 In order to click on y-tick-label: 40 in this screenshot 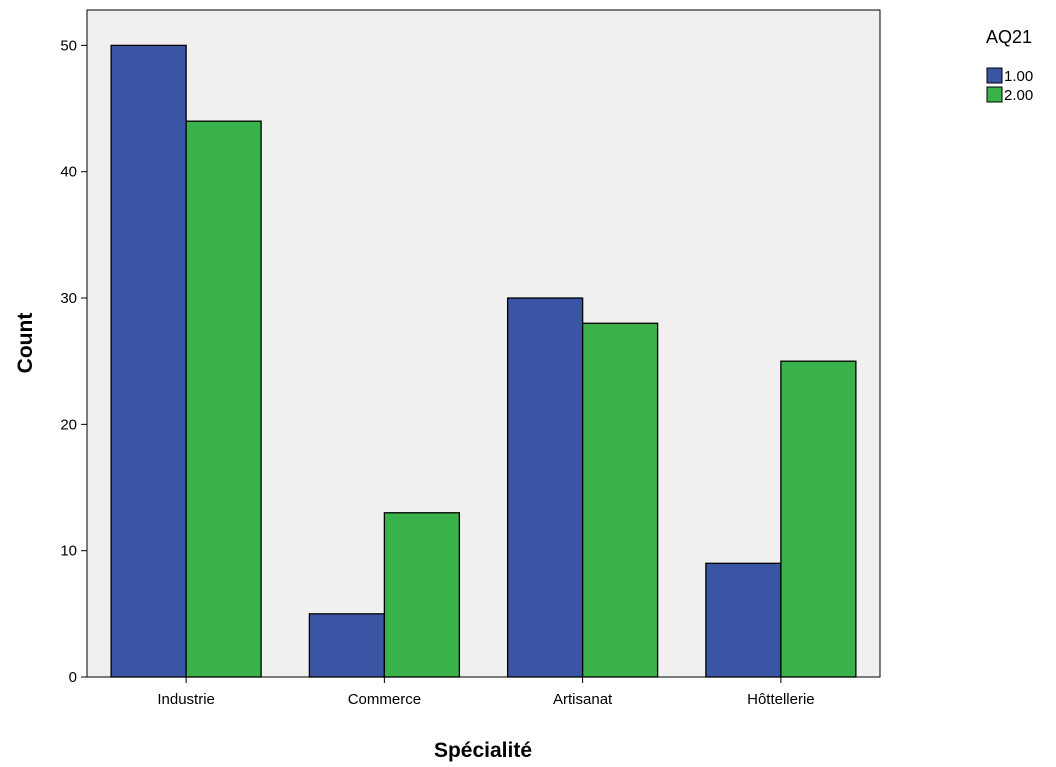, I will do `click(68, 172)`.